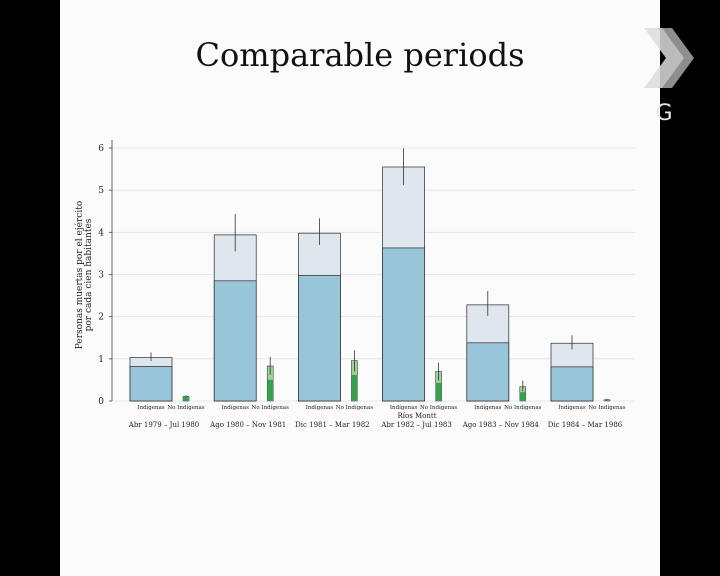  Describe the element at coordinates (101, 149) in the screenshot. I see `y-tick-label: 6` at that location.